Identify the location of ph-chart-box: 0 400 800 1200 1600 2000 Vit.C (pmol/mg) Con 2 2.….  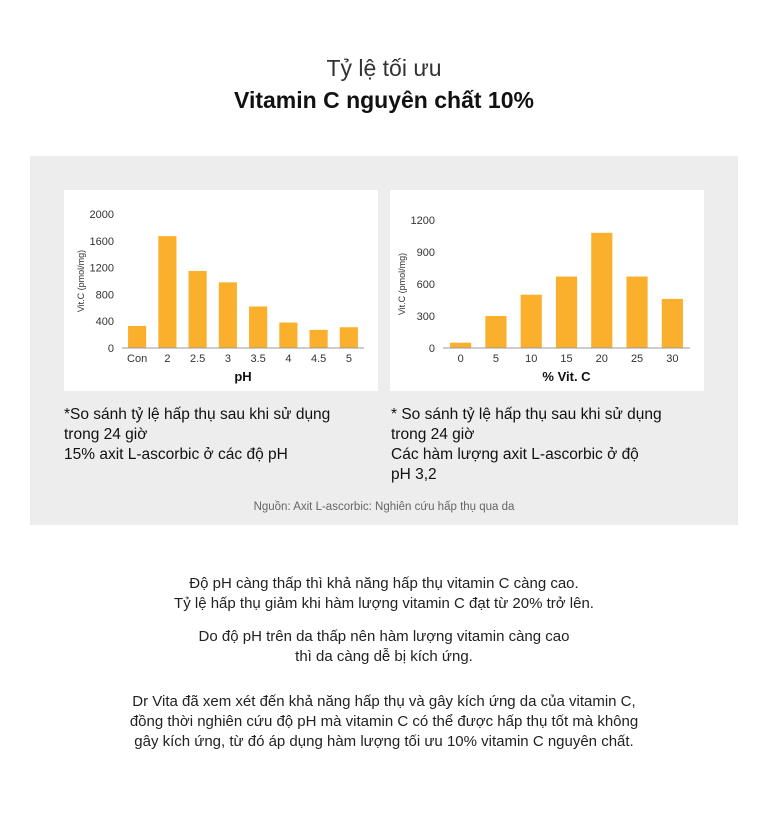
(221, 290).